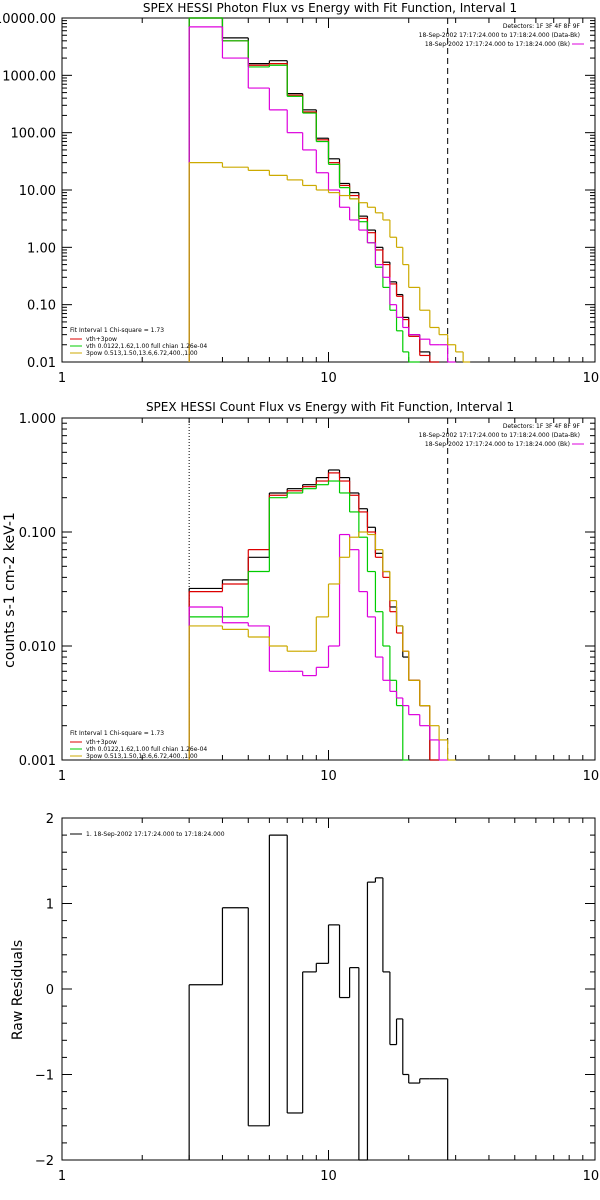 This screenshot has height=1200, width=600. I want to click on y-tick-label: 1.00, so click(41, 248).